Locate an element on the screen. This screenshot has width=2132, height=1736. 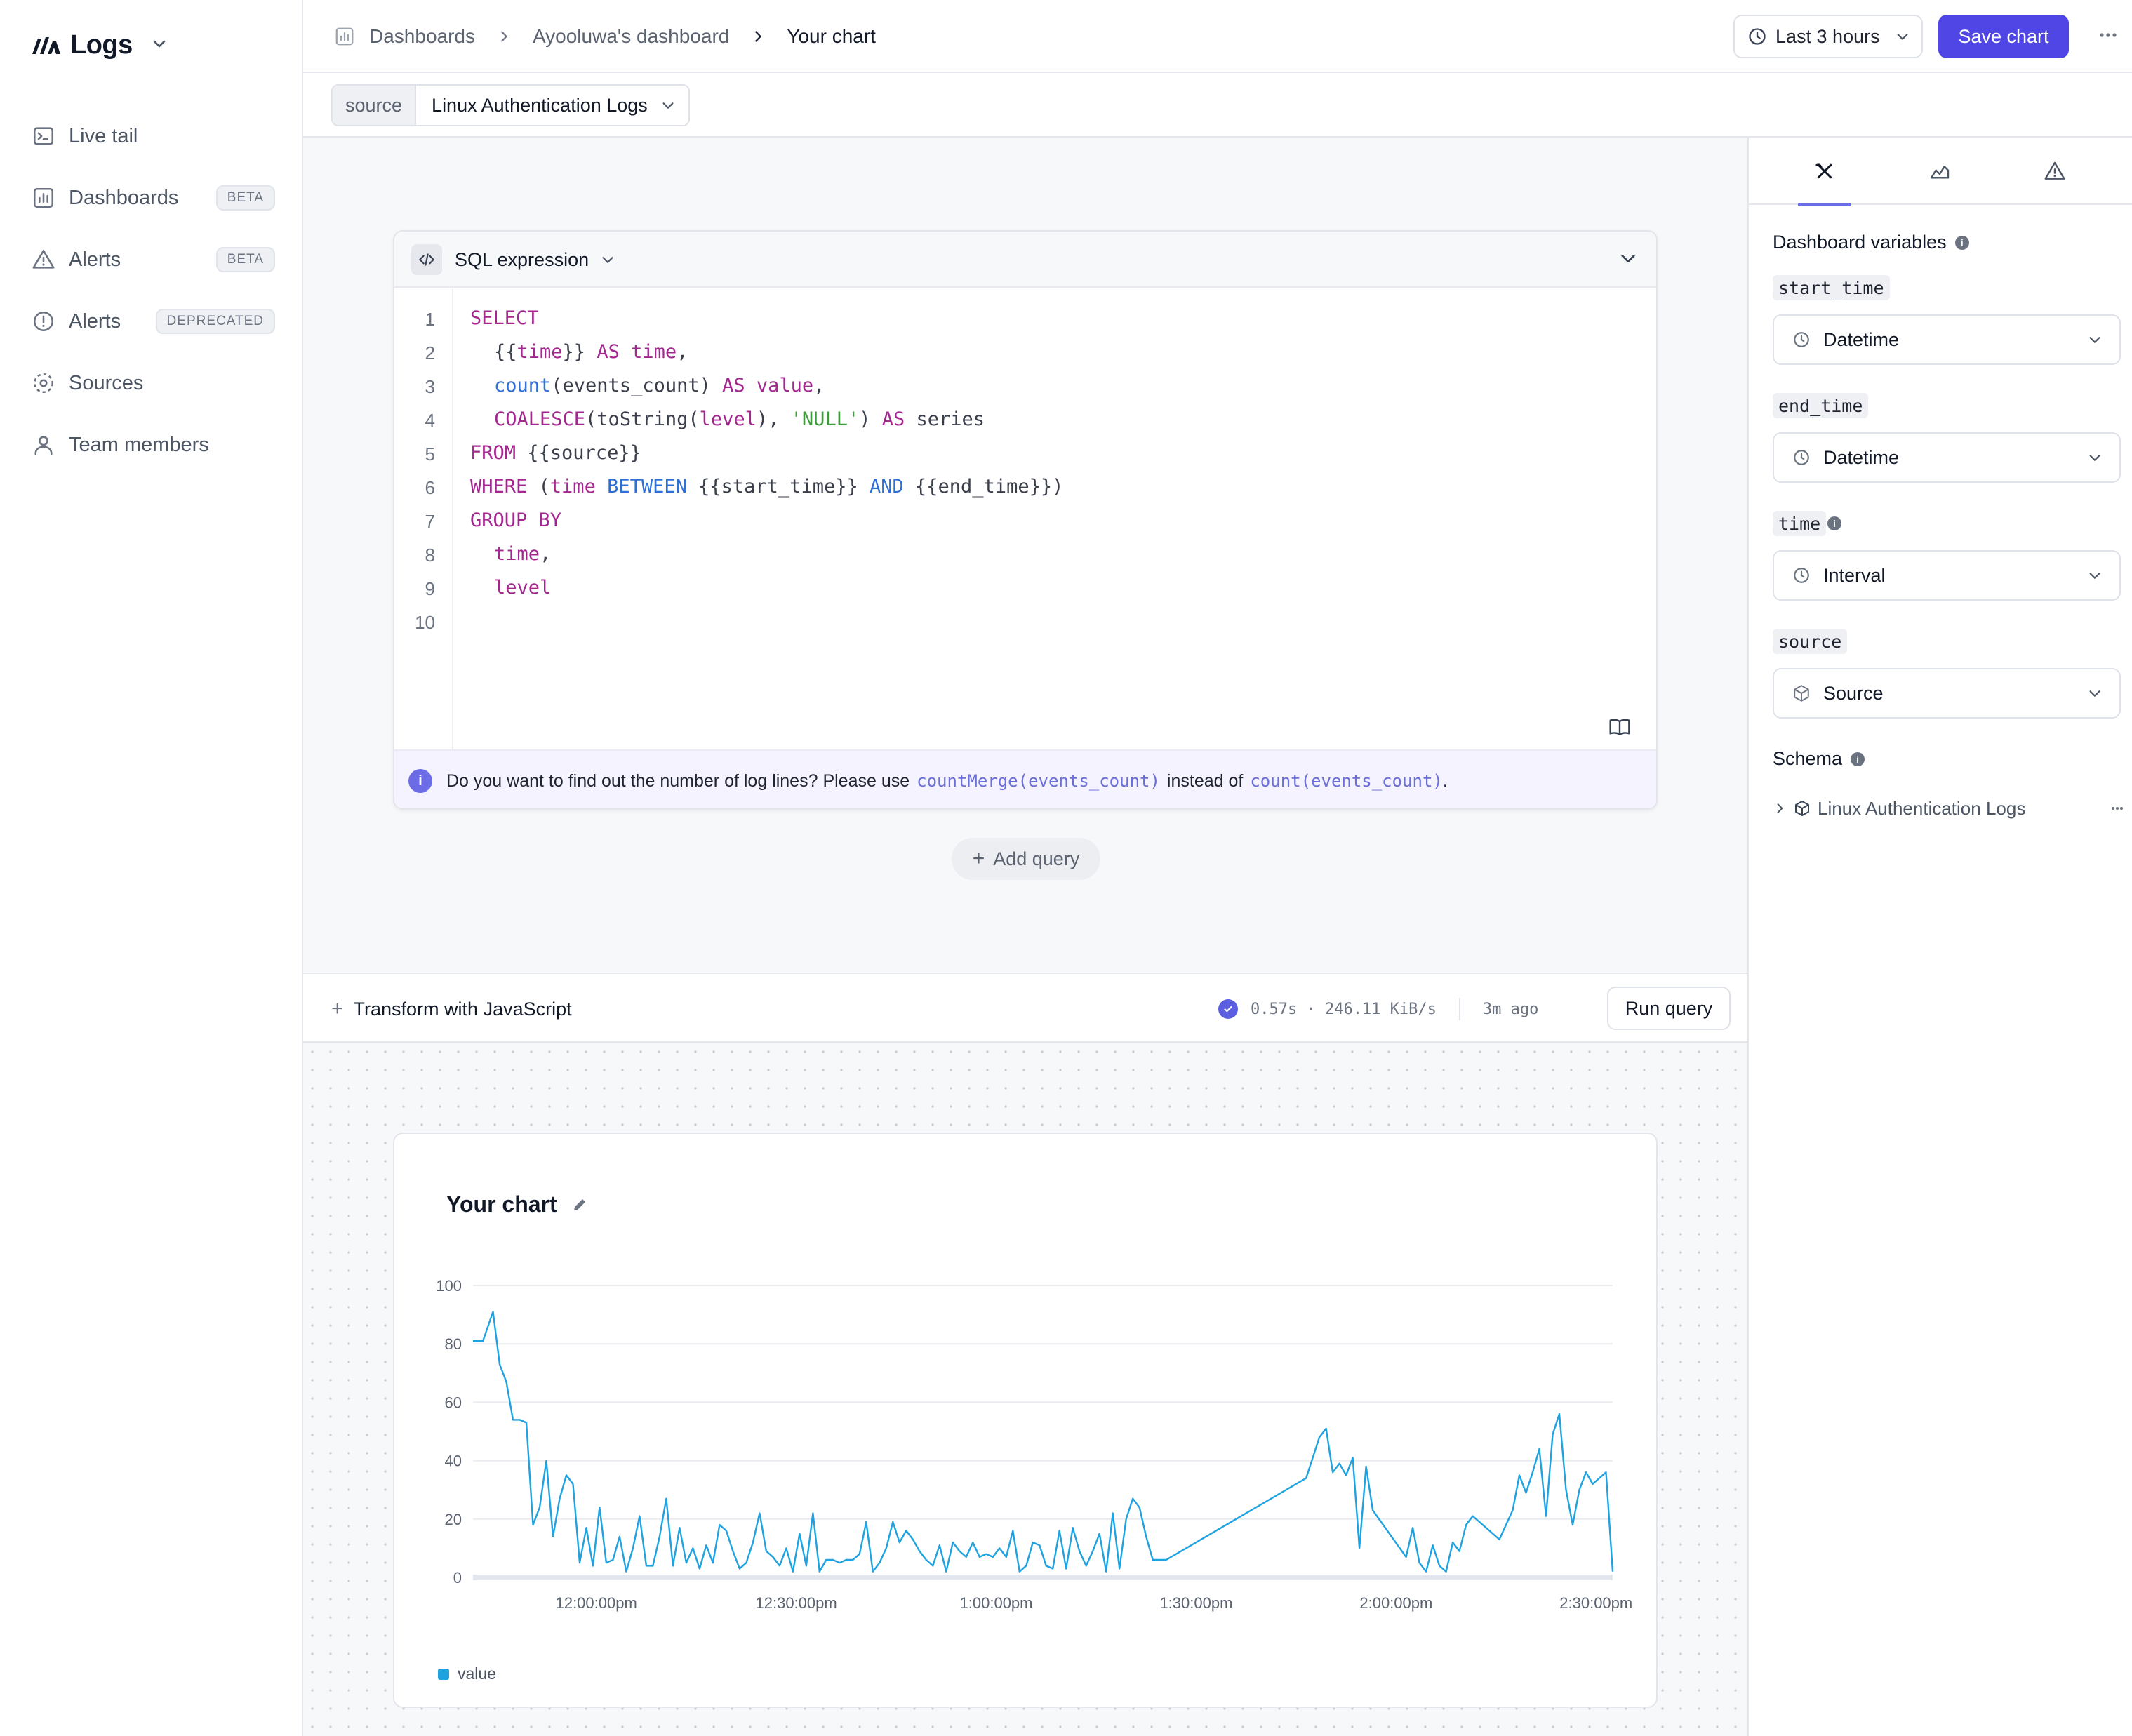
dashboard-variables-title: Dashboard variables is located at coordinates (1860, 242).